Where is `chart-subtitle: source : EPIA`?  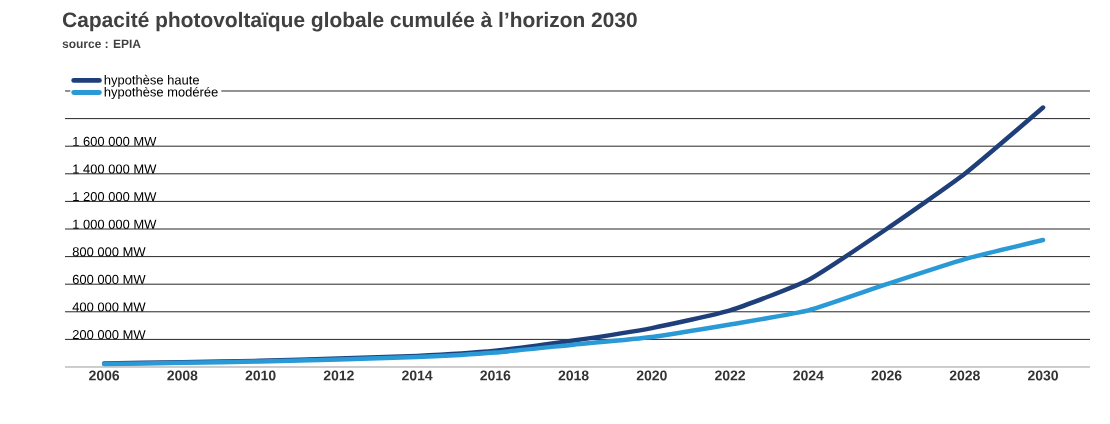
chart-subtitle: source : EPIA is located at coordinates (101, 44).